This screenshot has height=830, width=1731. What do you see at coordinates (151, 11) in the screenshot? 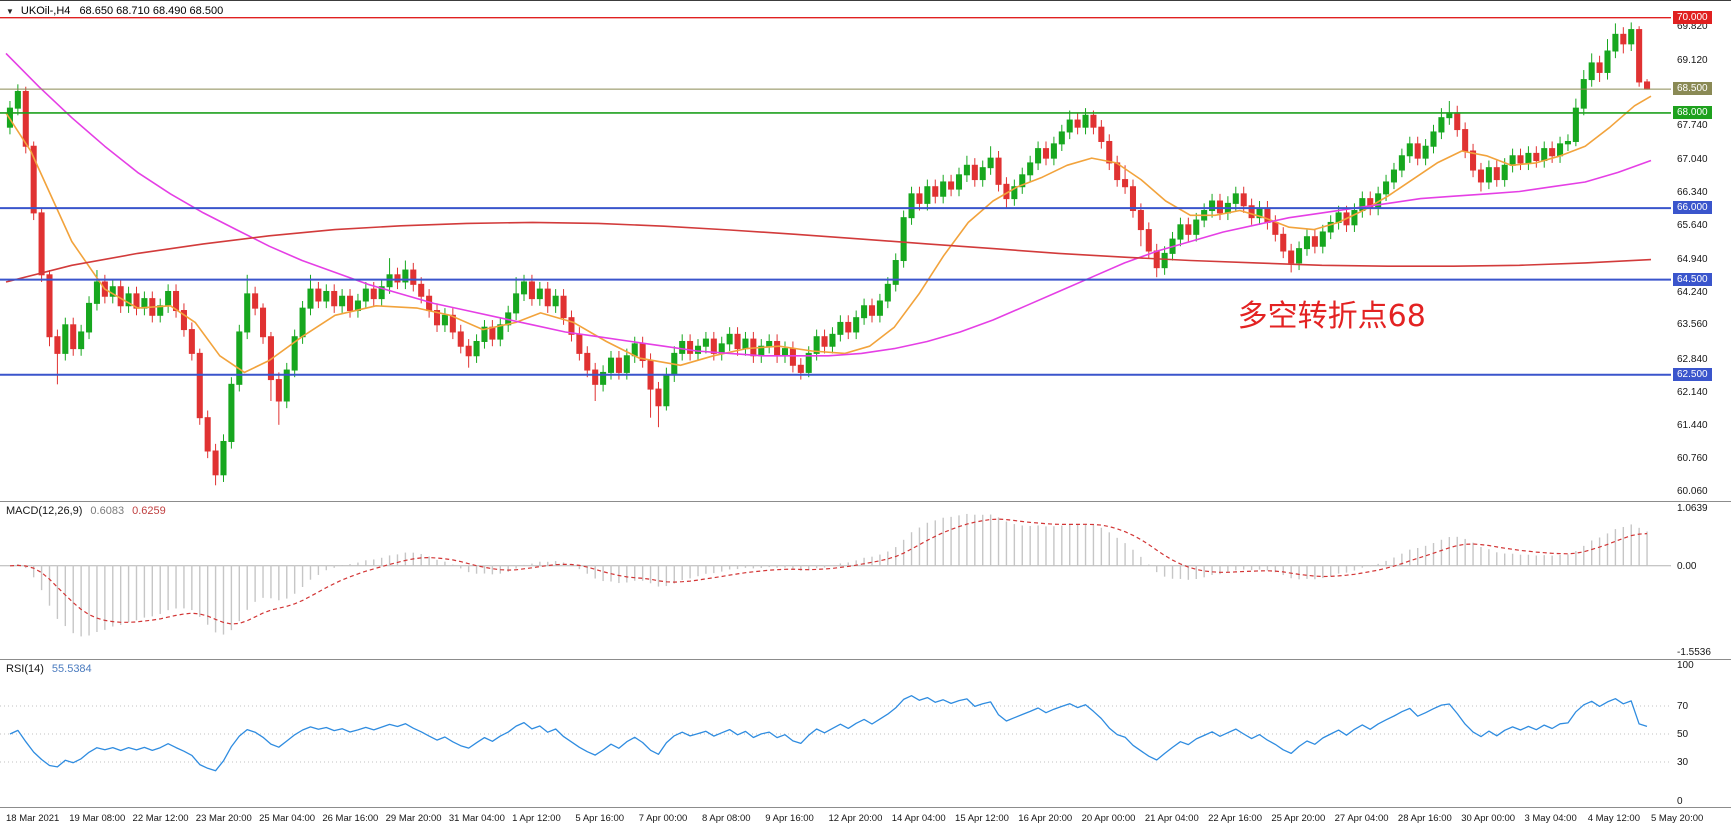
I see `ohlc-readout: 68.650 68.710 68.490 68.500` at bounding box center [151, 11].